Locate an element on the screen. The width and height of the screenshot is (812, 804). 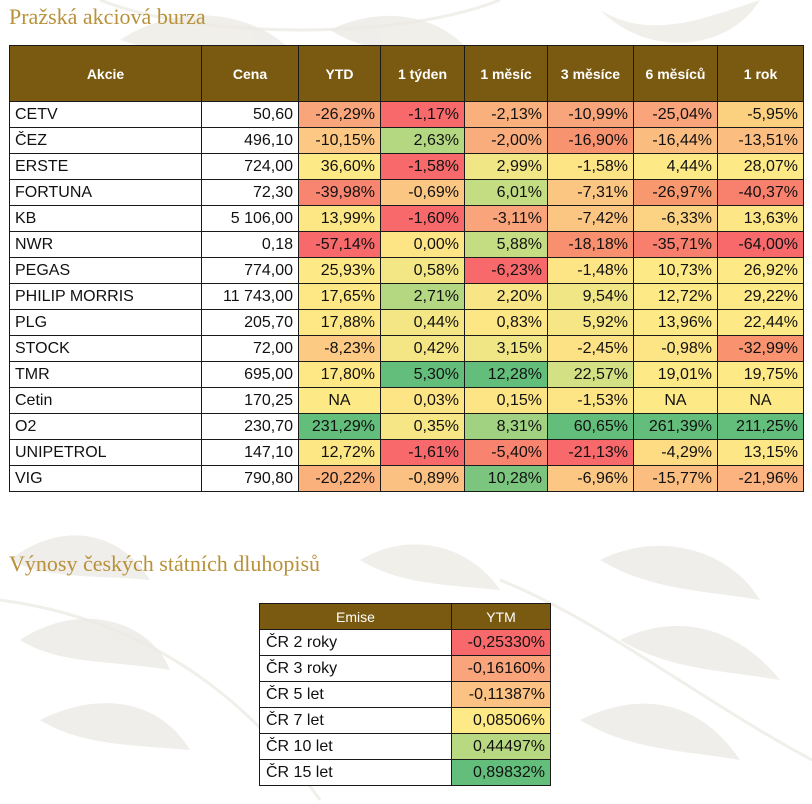
return-cell: 0,15% is located at coordinates (506, 400).